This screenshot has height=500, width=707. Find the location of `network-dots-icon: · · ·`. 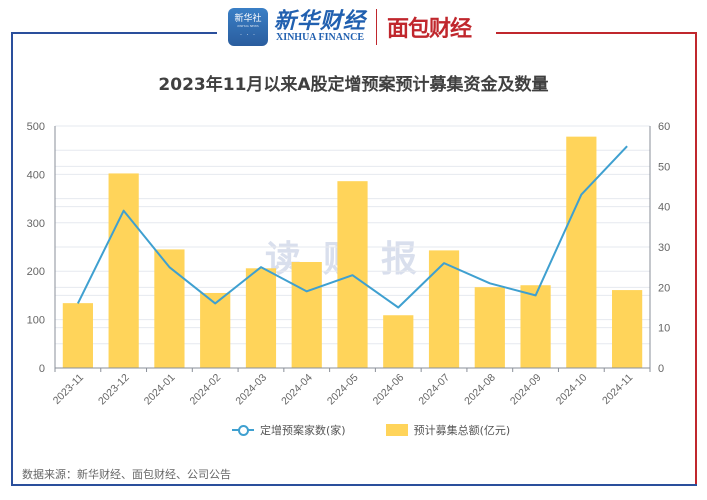

network-dots-icon: · · · is located at coordinates (248, 35).